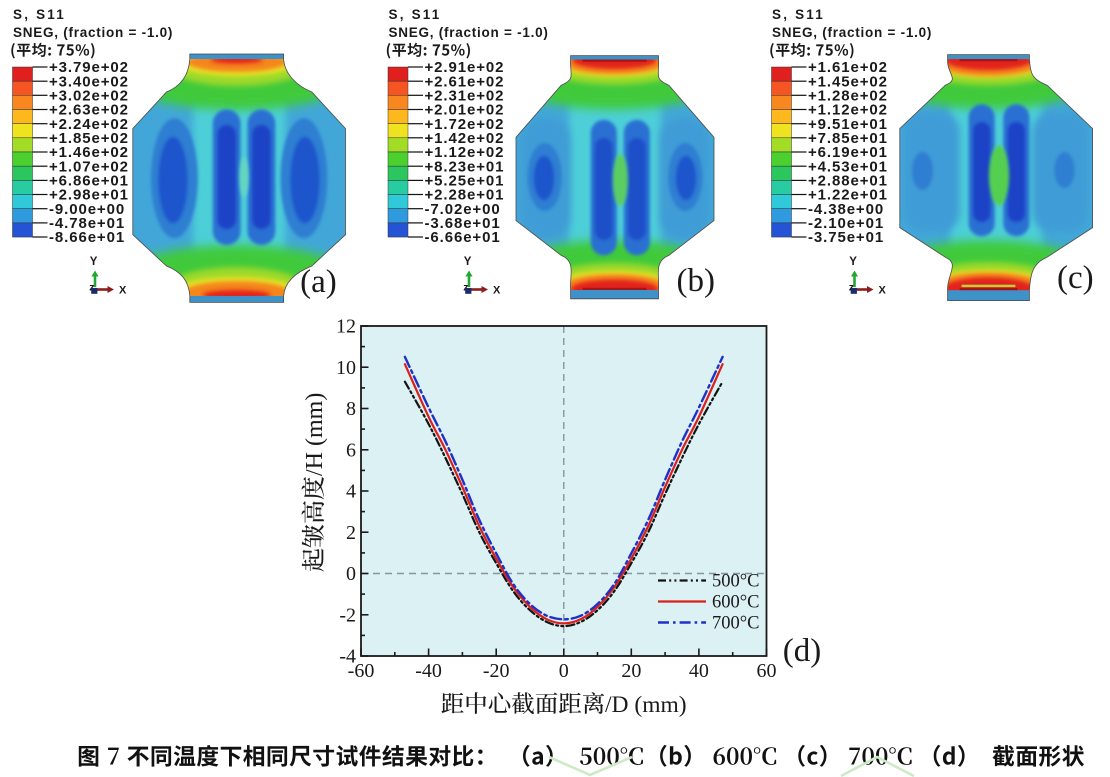  I want to click on svg-text: 500°C, so click(736, 582).